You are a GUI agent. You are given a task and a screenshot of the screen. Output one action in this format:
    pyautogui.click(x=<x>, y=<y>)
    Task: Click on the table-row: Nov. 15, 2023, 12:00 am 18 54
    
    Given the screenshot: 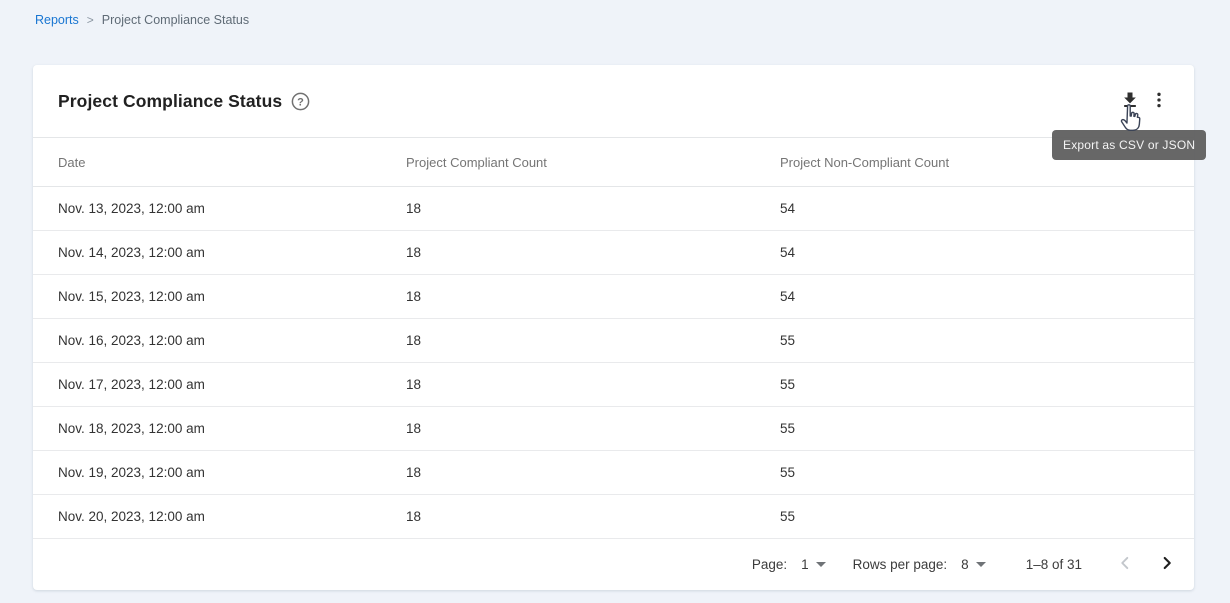 What is the action you would take?
    pyautogui.click(x=613, y=296)
    